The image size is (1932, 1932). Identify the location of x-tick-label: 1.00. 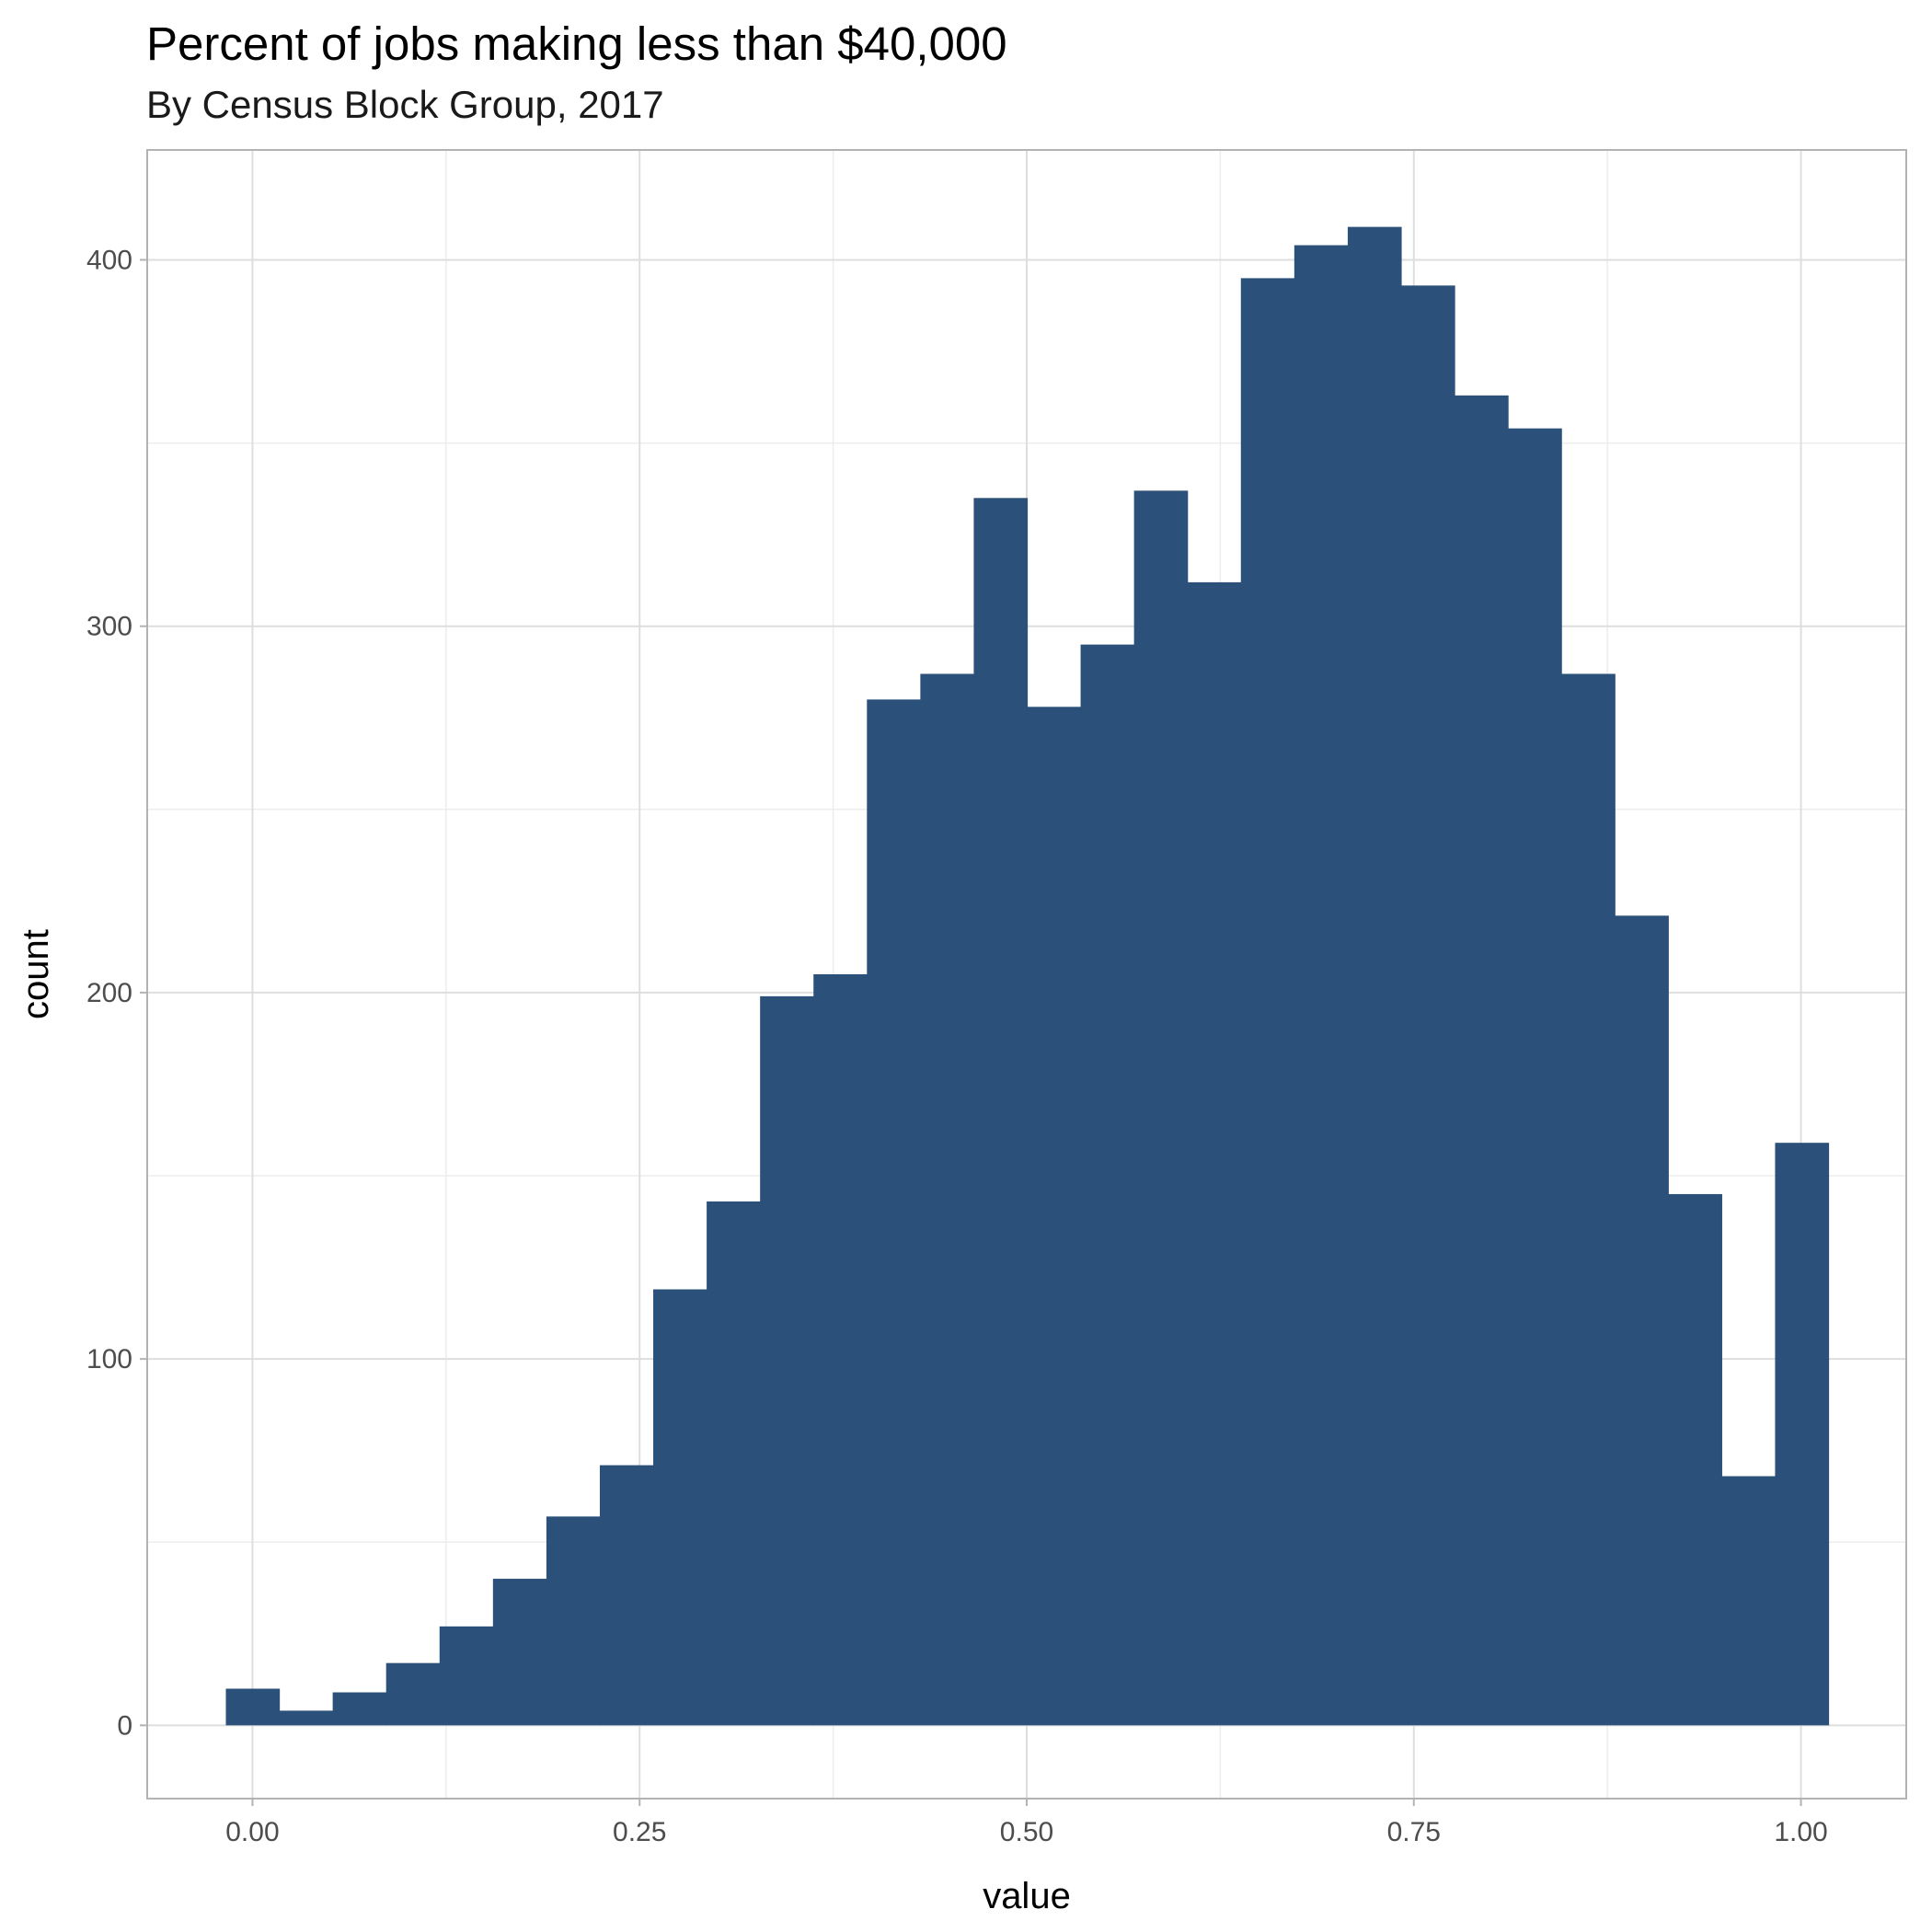
(1800, 1832).